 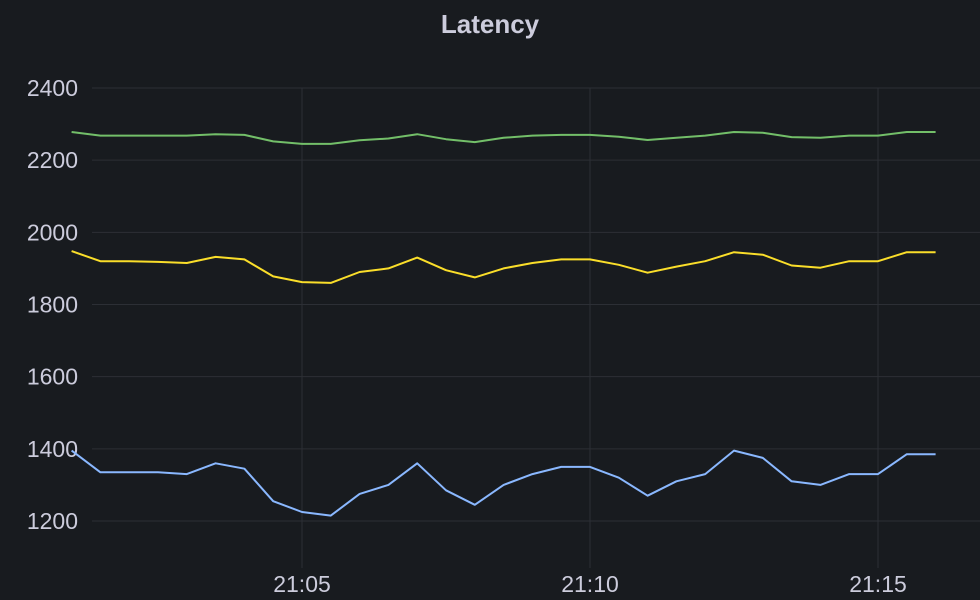 What do you see at coordinates (52, 305) in the screenshot?
I see `y-tick-label: 1800` at bounding box center [52, 305].